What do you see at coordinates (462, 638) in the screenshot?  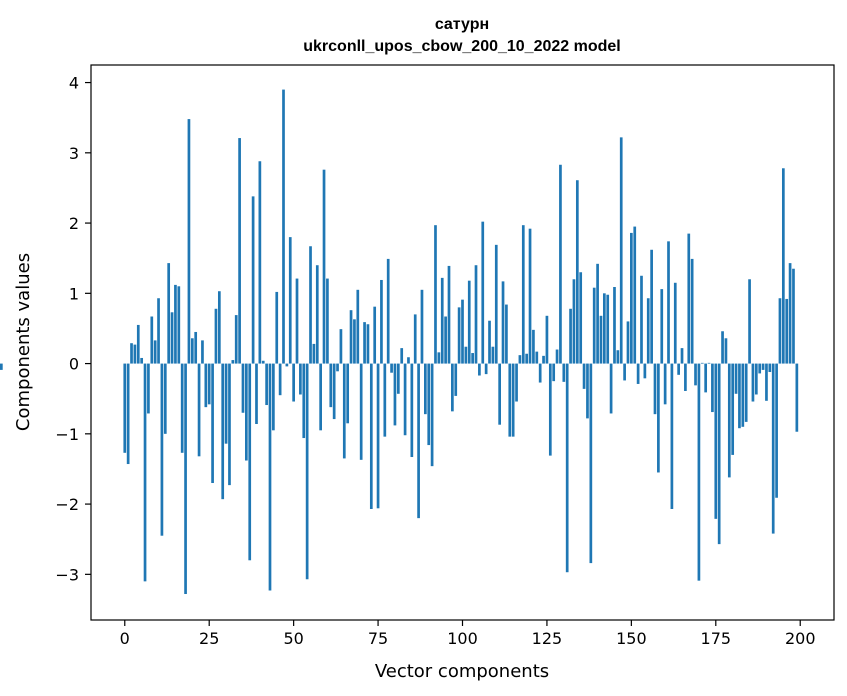 I see `x-tick-label-100: 100` at bounding box center [462, 638].